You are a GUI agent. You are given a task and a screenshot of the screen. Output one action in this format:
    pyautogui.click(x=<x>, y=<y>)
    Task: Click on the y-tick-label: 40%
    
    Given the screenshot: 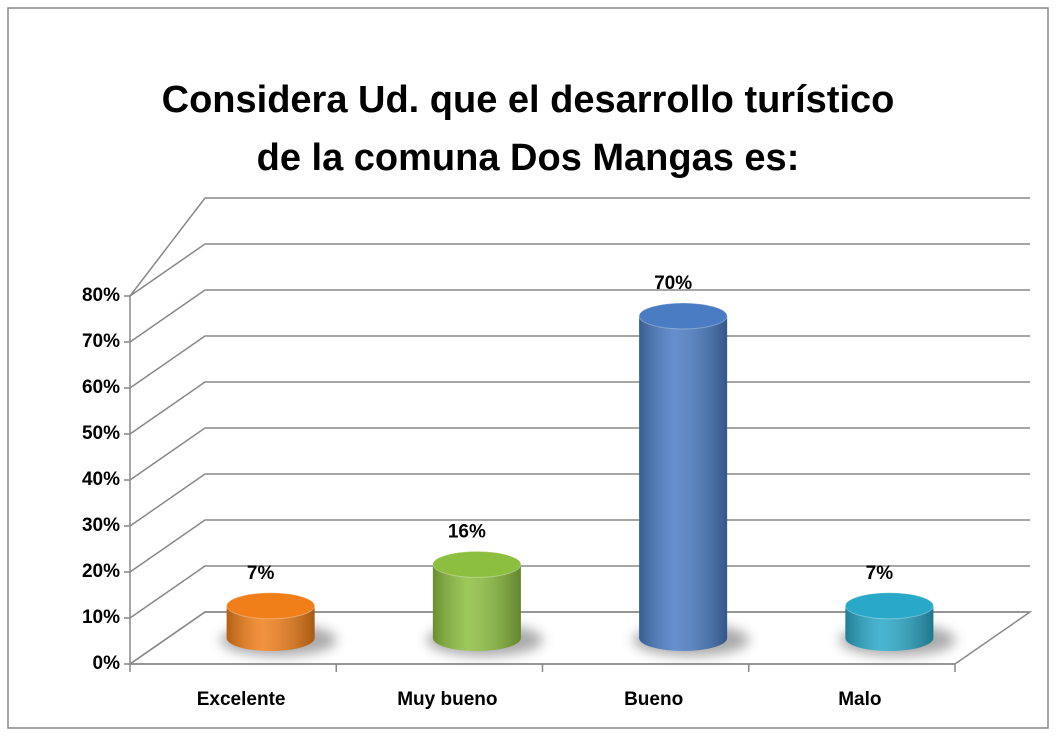 What is the action you would take?
    pyautogui.click(x=101, y=479)
    